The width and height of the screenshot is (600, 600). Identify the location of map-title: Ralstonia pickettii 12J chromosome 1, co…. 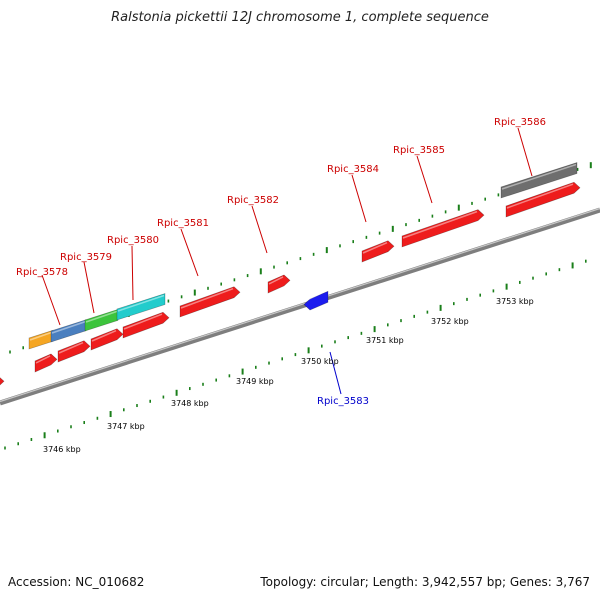
(300, 17).